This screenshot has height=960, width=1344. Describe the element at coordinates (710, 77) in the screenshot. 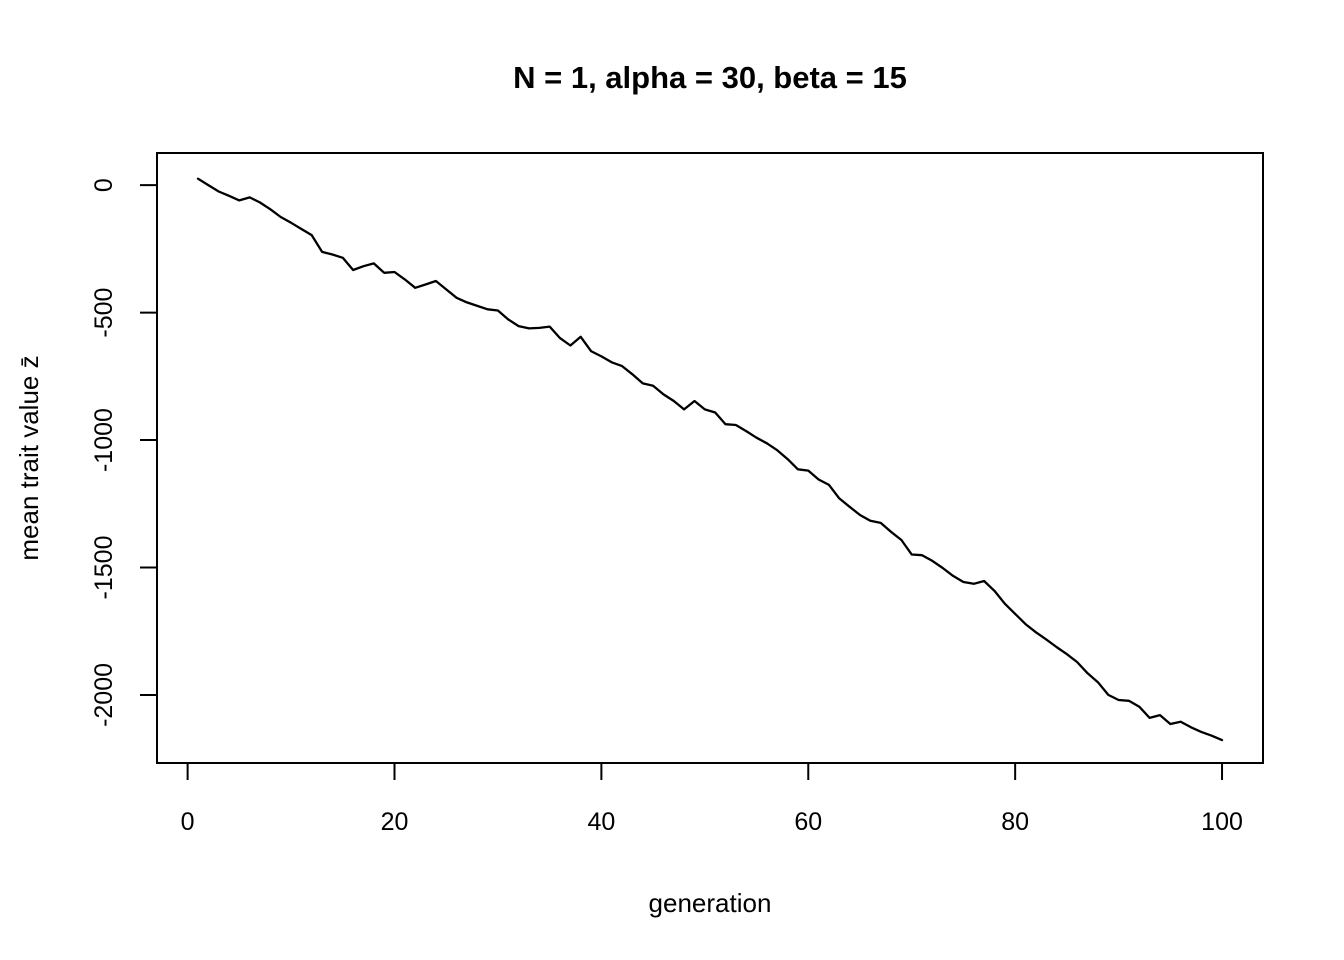

I see `chart-title: N = 1, alpha = 30, beta = 15` at that location.